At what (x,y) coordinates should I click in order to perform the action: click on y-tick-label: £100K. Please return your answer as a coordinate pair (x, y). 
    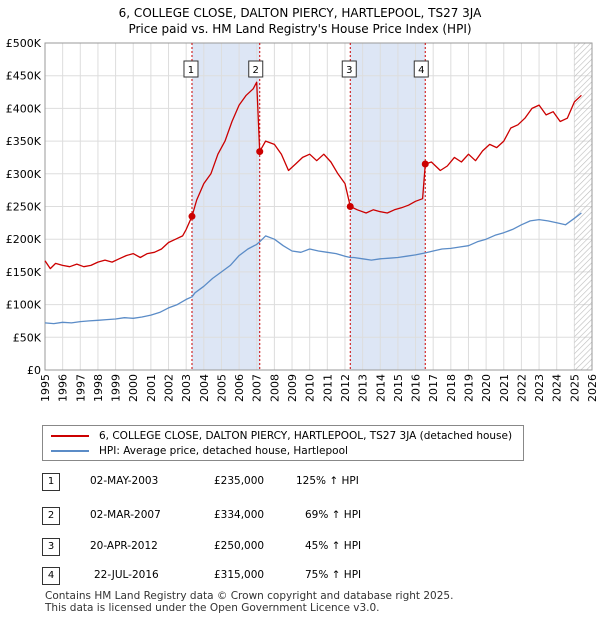
    Looking at the image, I should click on (24, 305).